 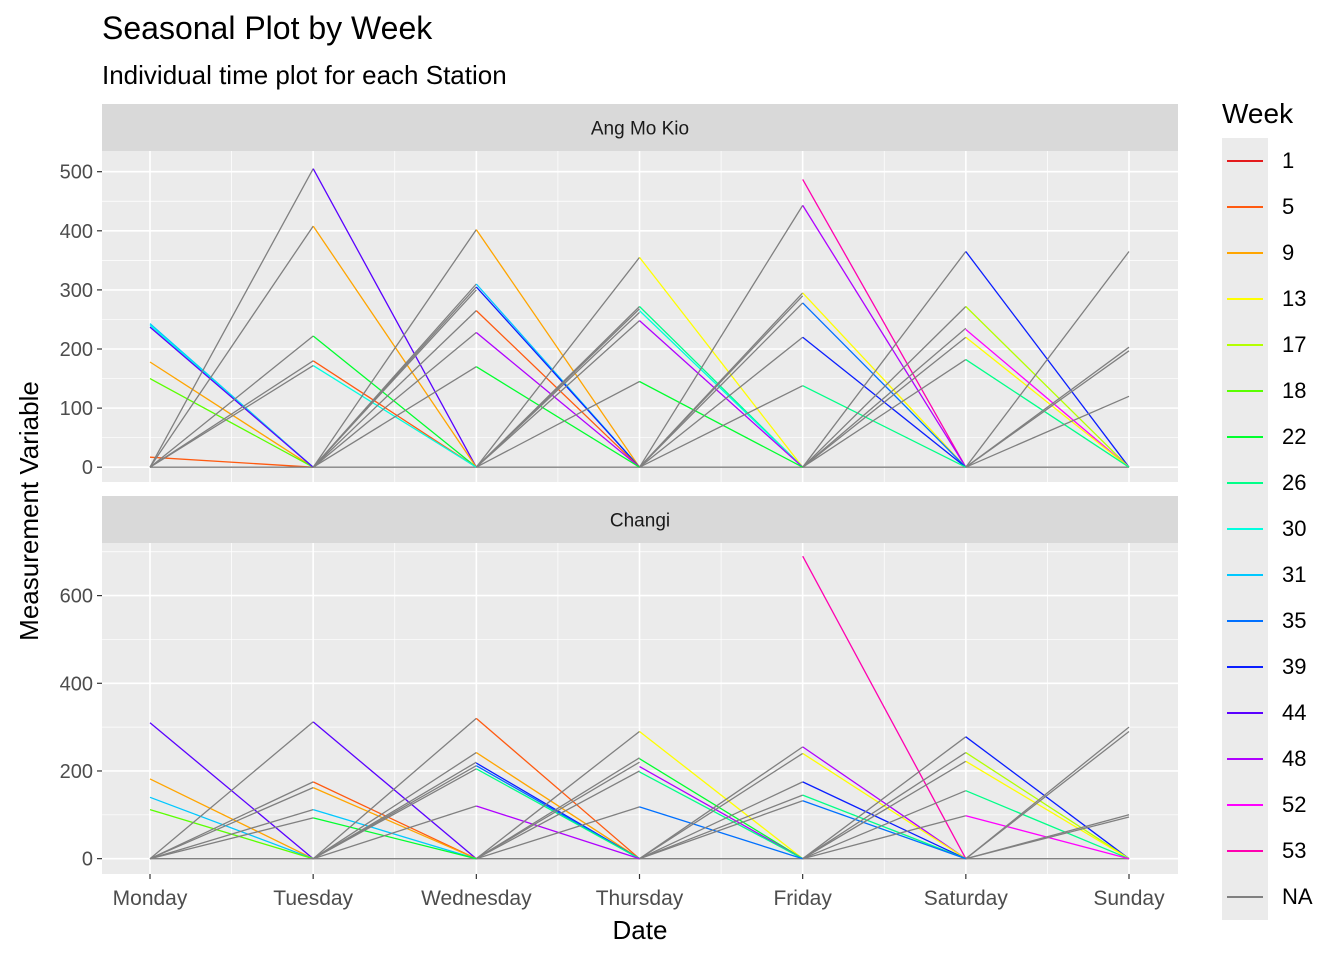 I want to click on legend-item: 31, so click(x=1282, y=575).